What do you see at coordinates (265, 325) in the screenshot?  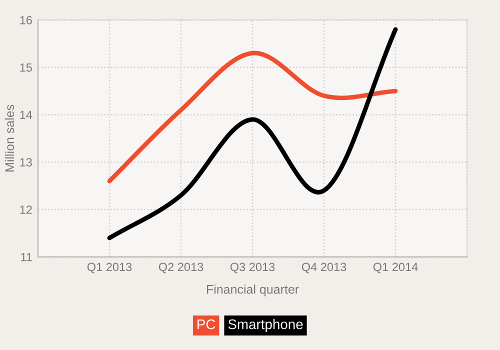 I see `text: Smartphone` at bounding box center [265, 325].